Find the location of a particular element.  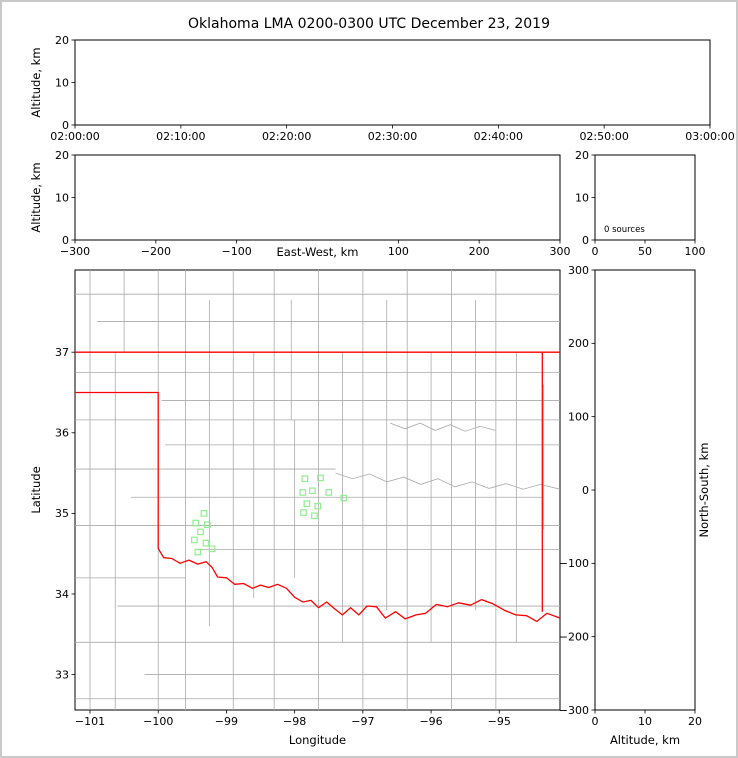

ew_height-y-tick-label: 0 is located at coordinates (65, 240).